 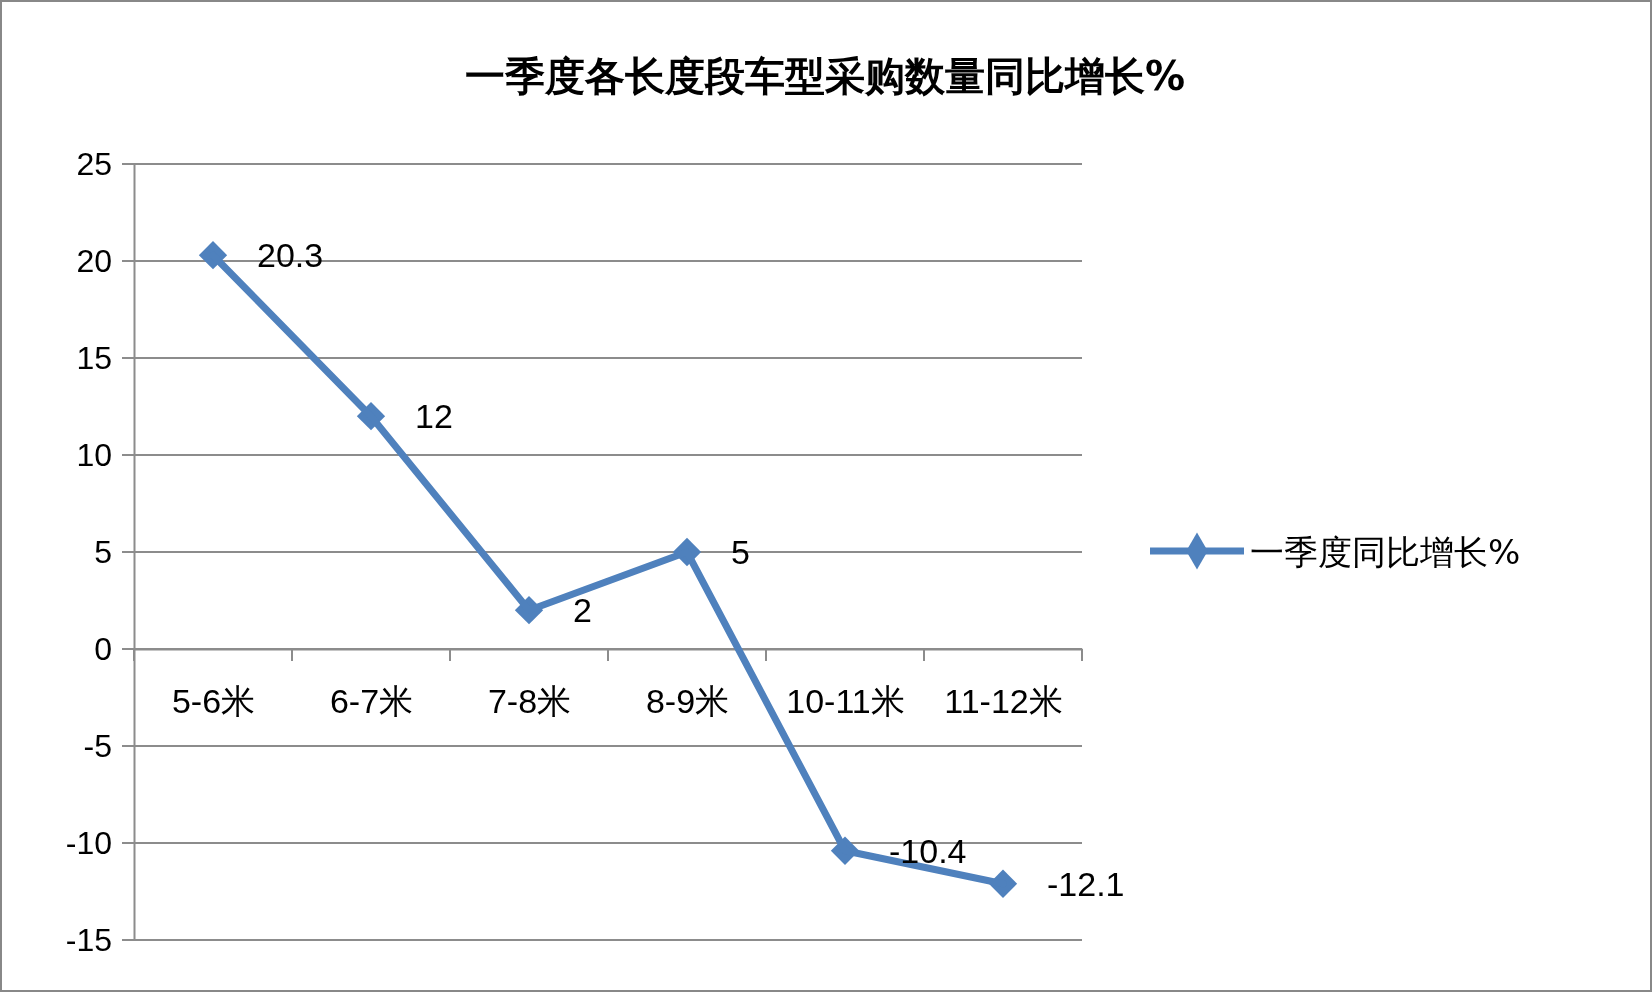 What do you see at coordinates (94, 260) in the screenshot?
I see `y-tick-label: 20` at bounding box center [94, 260].